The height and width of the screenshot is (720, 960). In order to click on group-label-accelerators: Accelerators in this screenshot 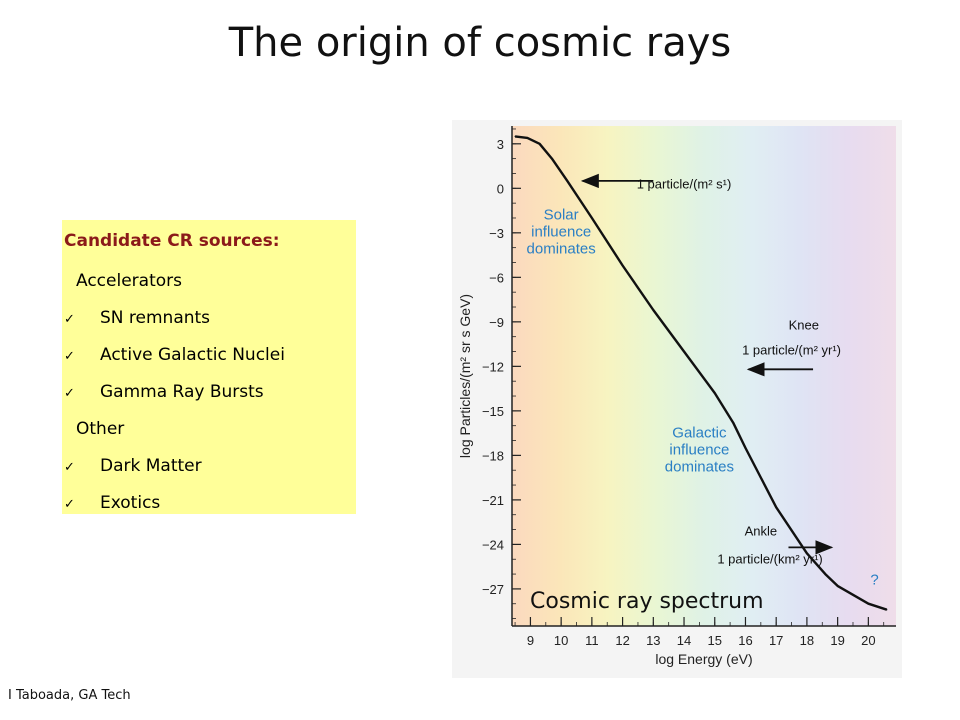, I will do `click(129, 281)`.